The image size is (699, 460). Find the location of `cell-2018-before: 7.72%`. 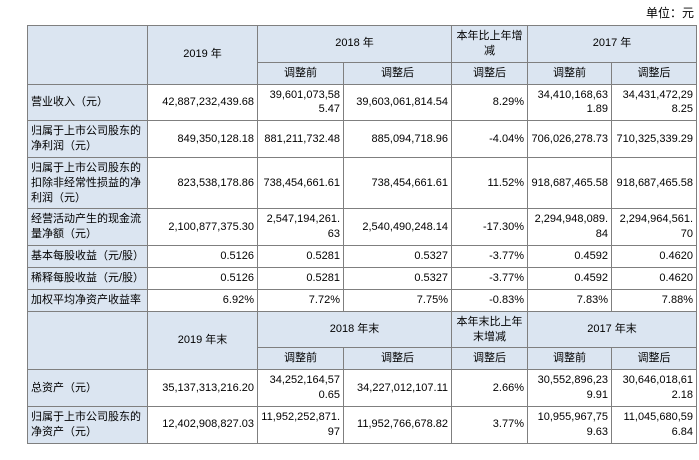

cell-2018-before: 7.72% is located at coordinates (300, 300).